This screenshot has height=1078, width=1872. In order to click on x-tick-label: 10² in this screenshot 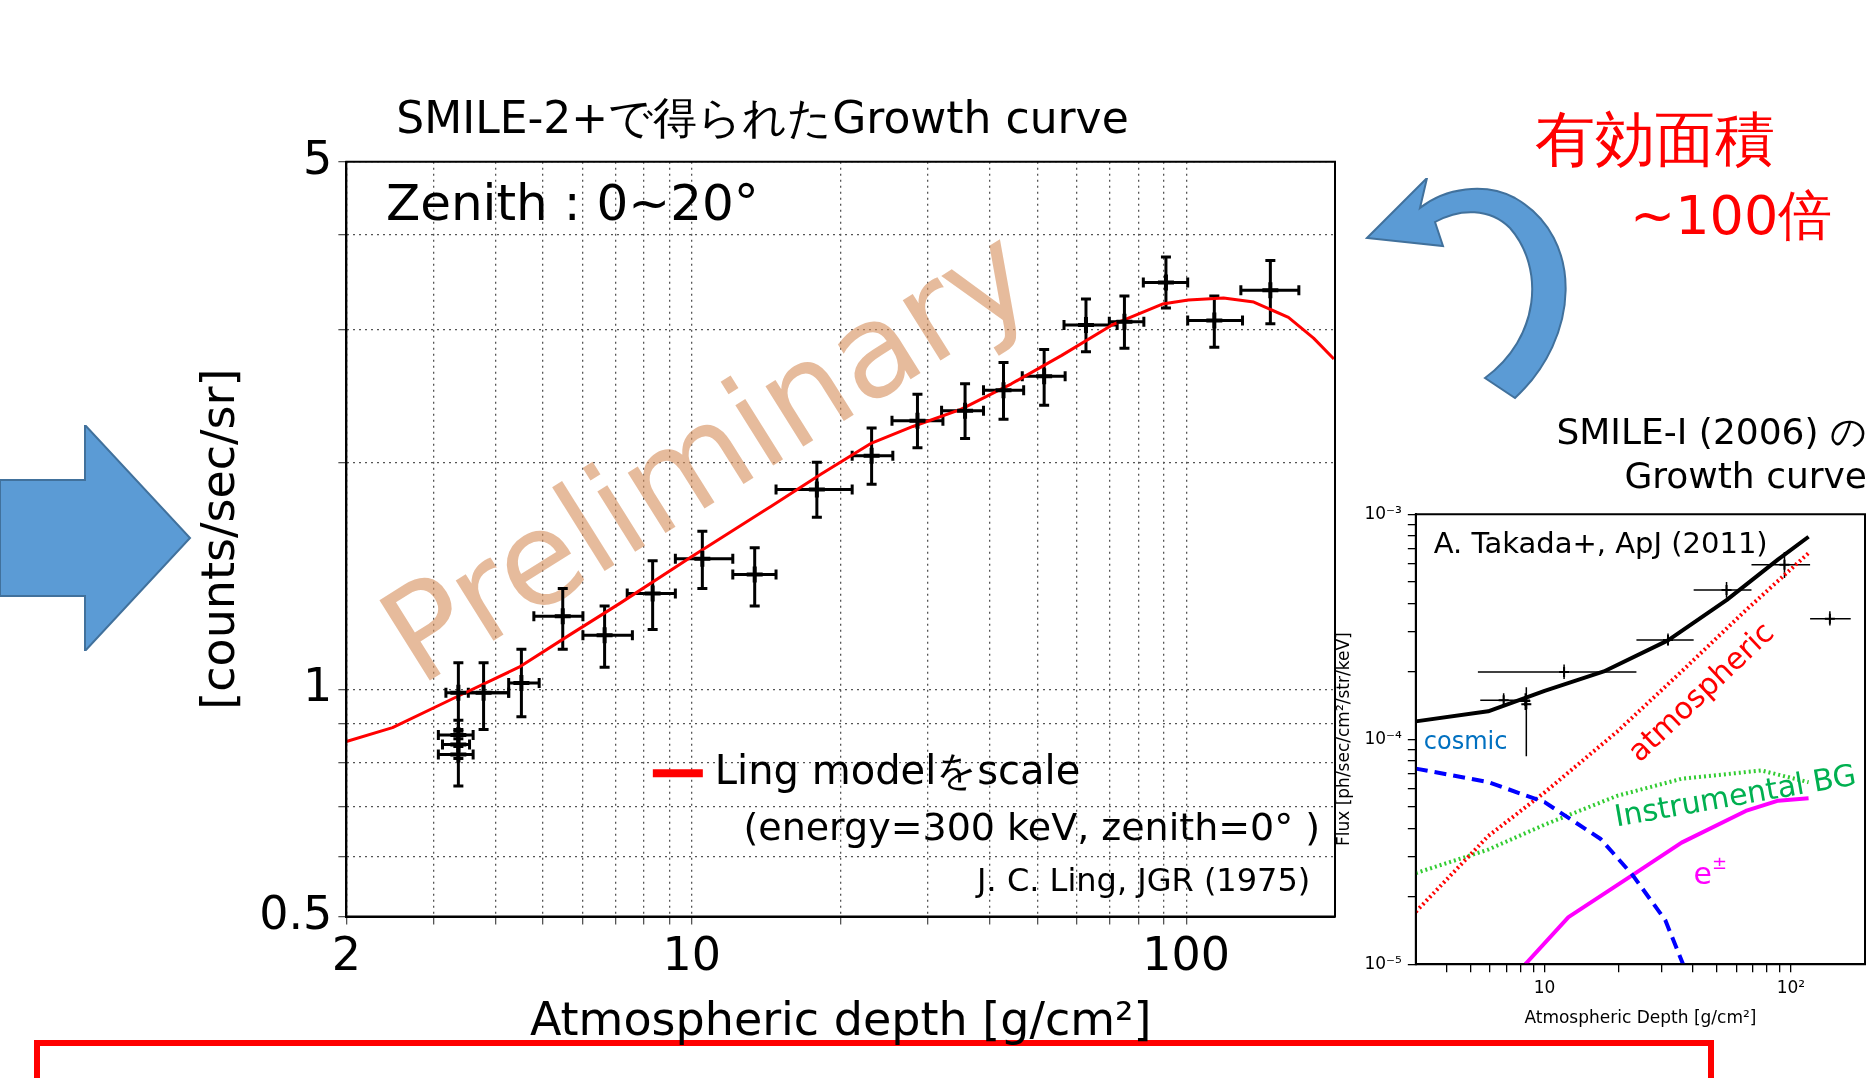, I will do `click(1791, 986)`.